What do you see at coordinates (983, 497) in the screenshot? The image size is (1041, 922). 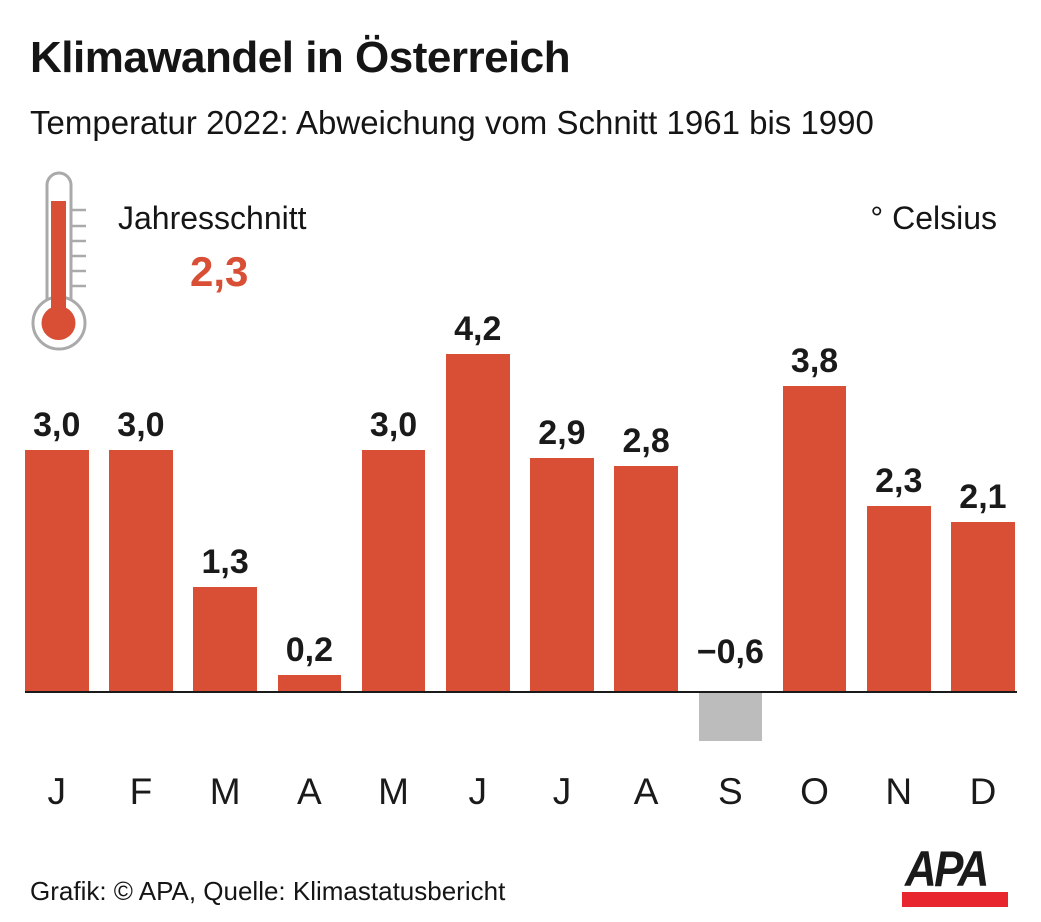 I see `bar-value-label: 2,1` at bounding box center [983, 497].